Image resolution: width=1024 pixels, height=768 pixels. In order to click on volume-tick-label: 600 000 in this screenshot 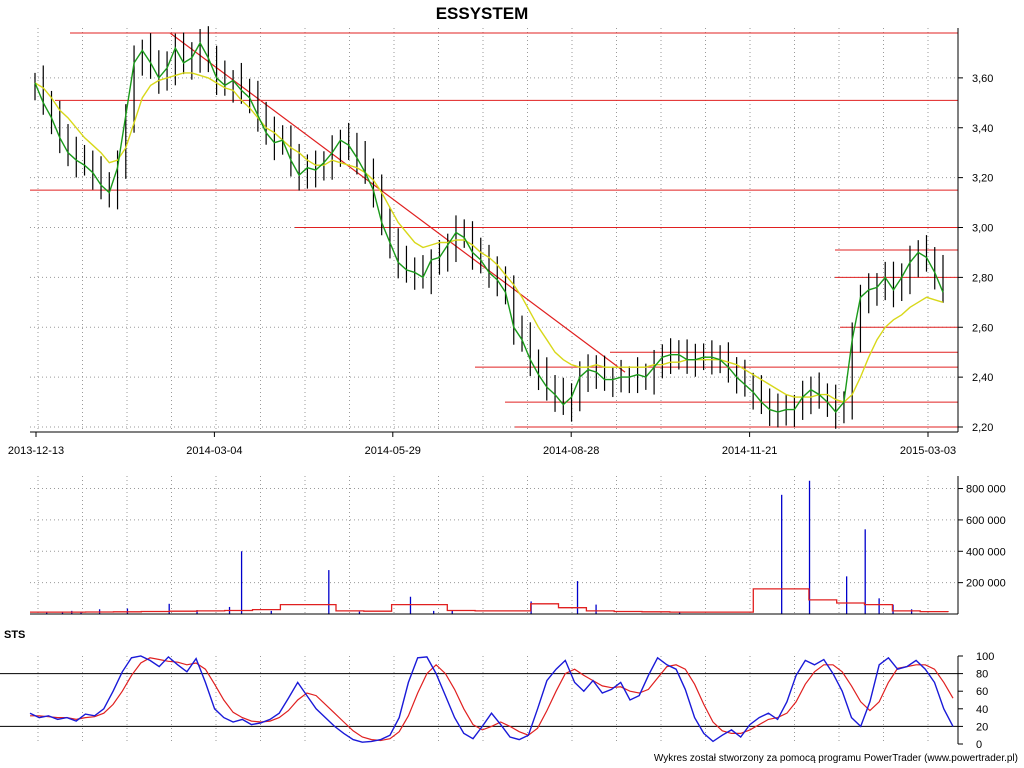, I will do `click(986, 521)`.